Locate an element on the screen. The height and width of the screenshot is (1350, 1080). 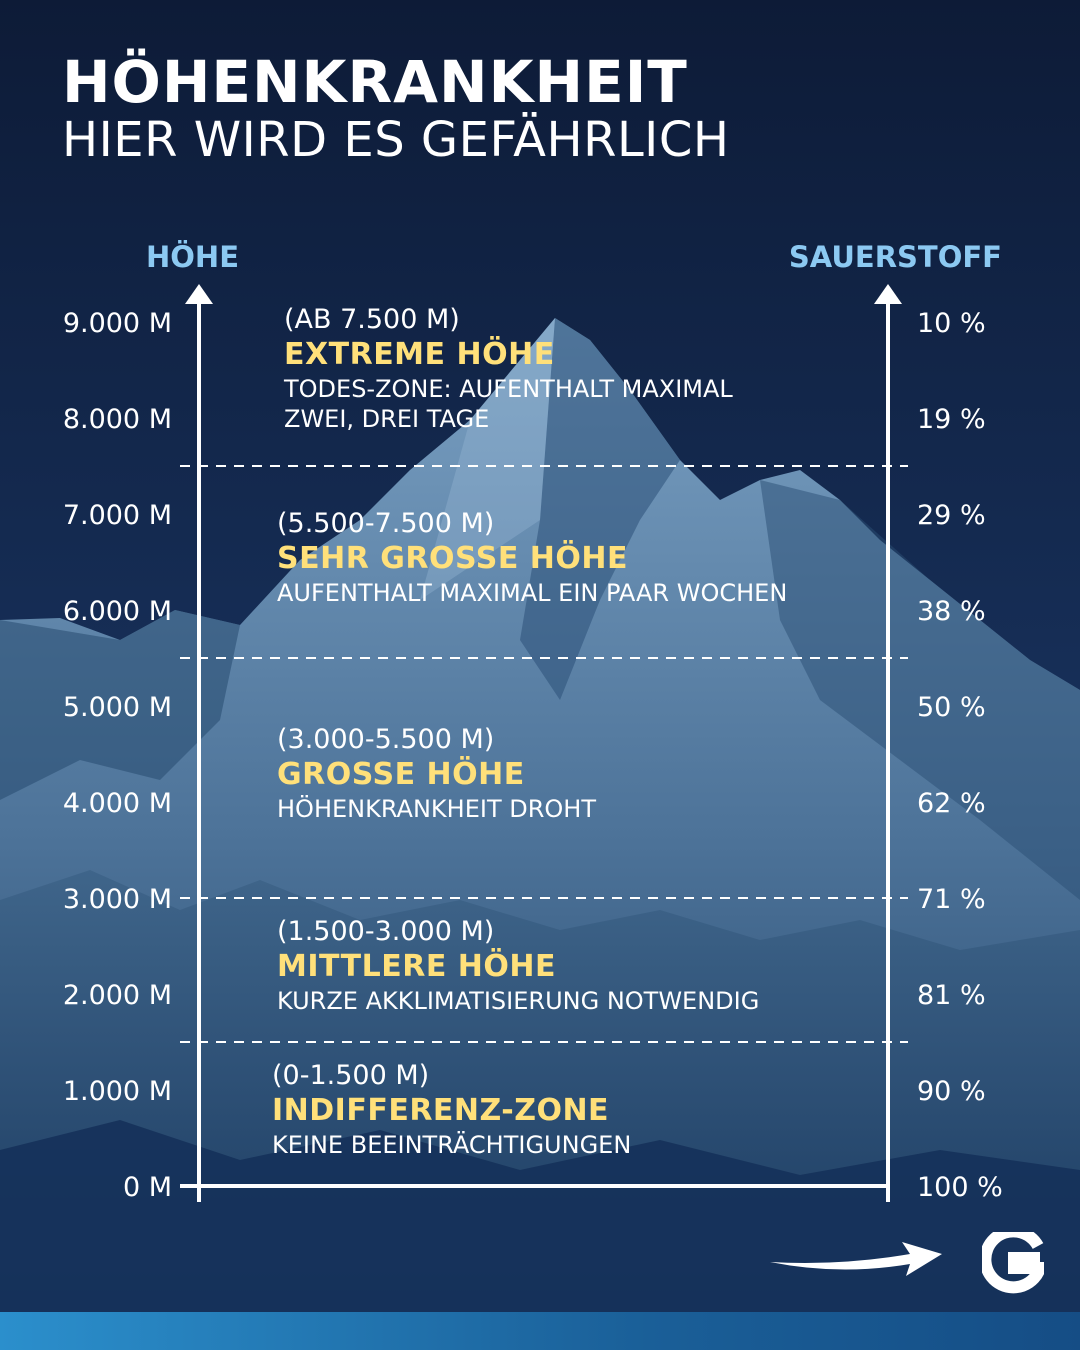
zone-range-label: (0-1.500 M) is located at coordinates (351, 1075).